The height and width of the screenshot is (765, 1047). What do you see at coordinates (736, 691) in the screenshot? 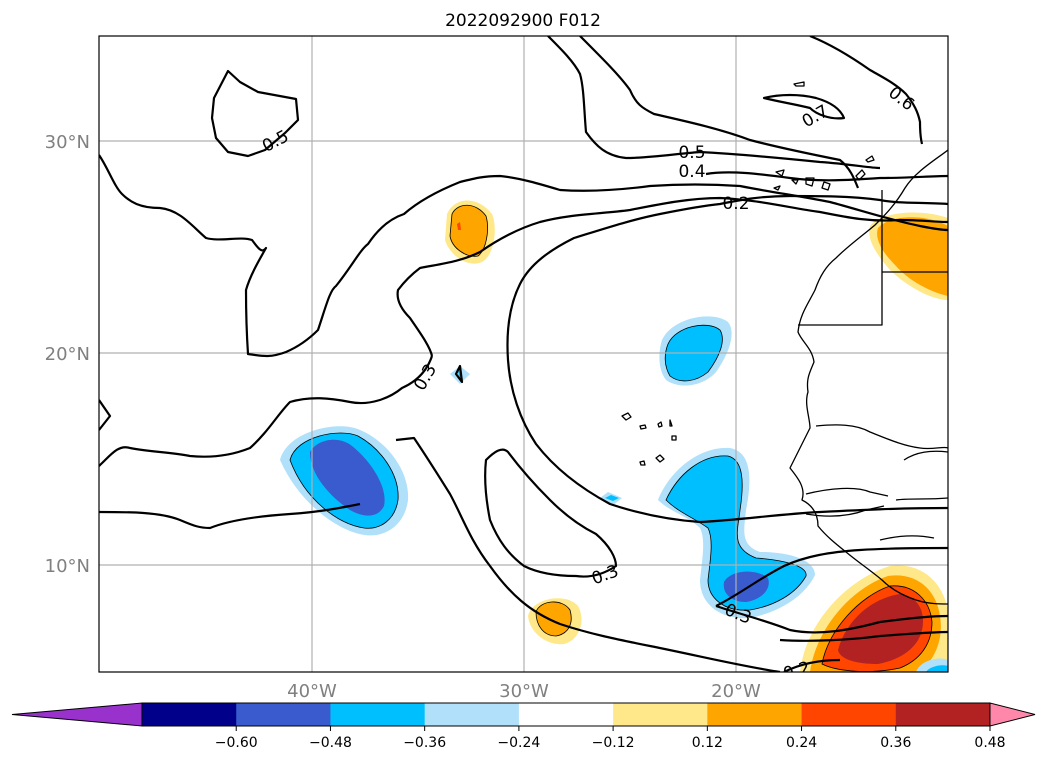
I see `lon-label: 20°W` at bounding box center [736, 691].